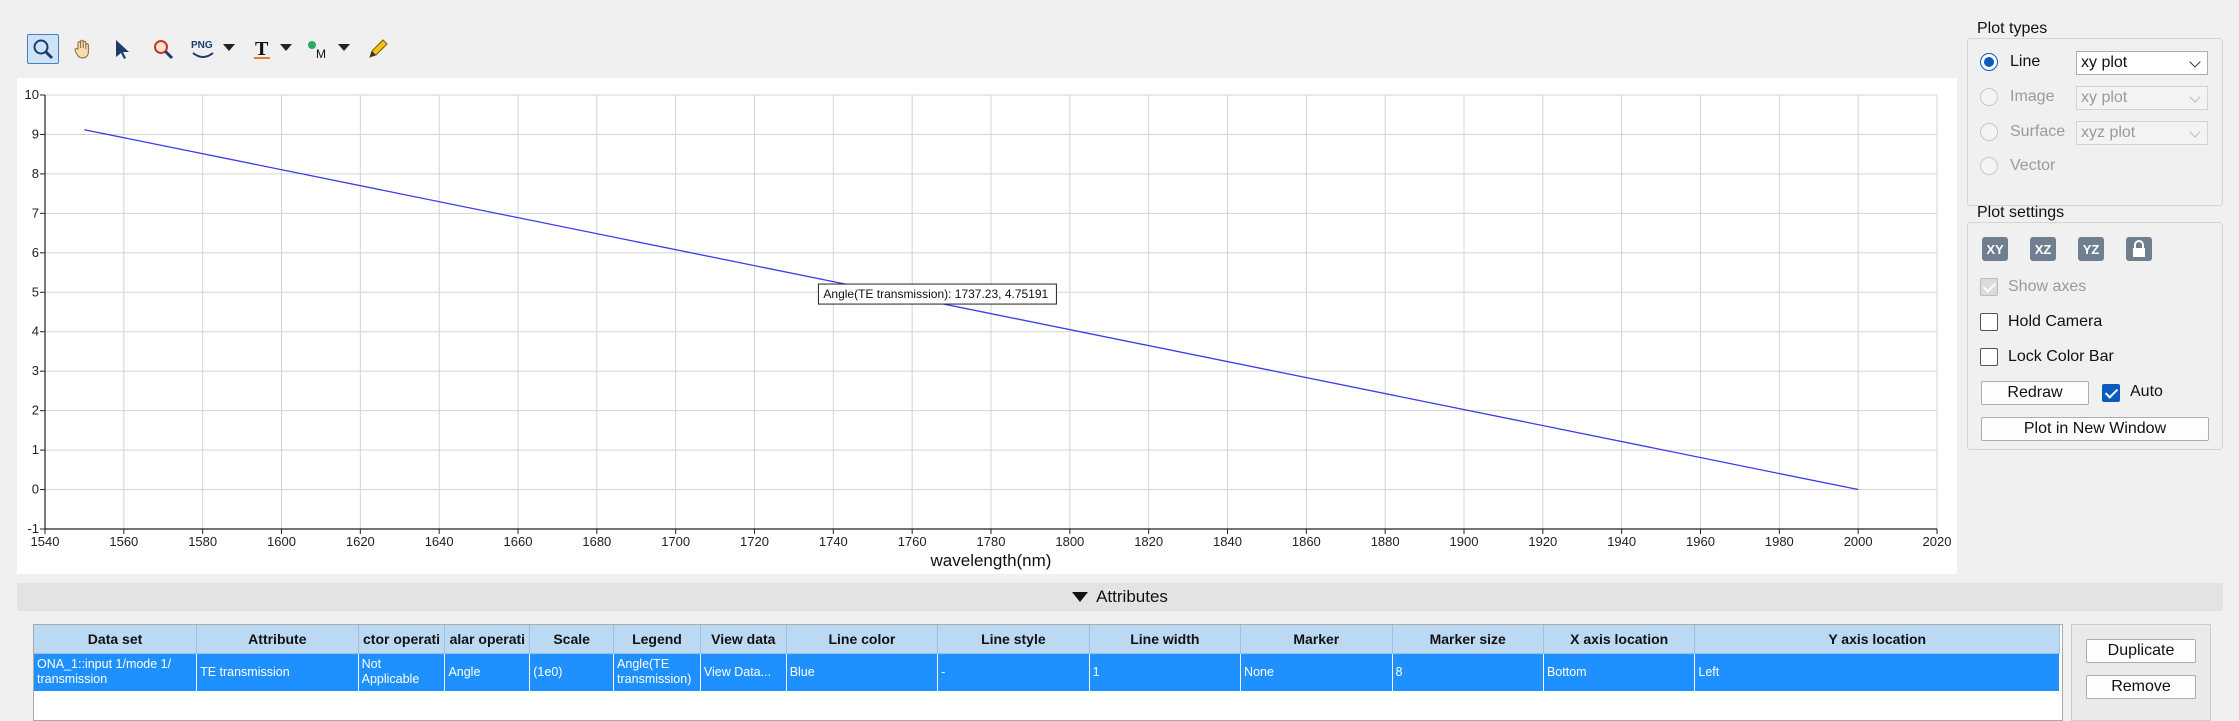 This screenshot has width=2239, height=721. What do you see at coordinates (1542, 541) in the screenshot?
I see `x-tick-label: 1920` at bounding box center [1542, 541].